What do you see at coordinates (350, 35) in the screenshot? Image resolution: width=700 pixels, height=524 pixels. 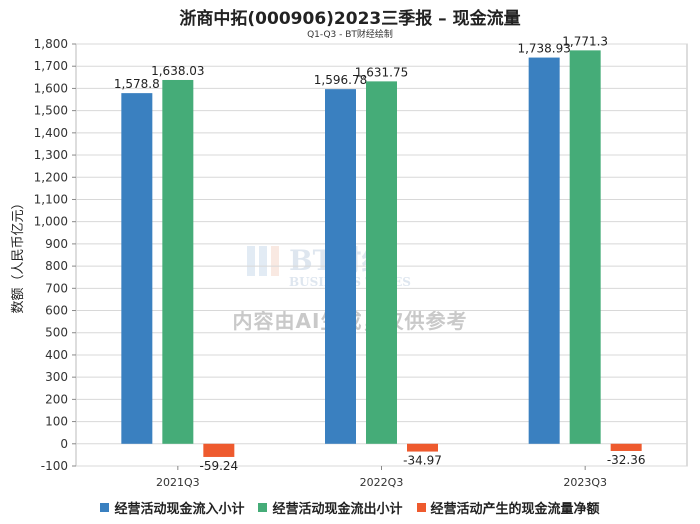 I see `chart-subtitle: Q1-Q3 - BT财经绘制` at bounding box center [350, 35].